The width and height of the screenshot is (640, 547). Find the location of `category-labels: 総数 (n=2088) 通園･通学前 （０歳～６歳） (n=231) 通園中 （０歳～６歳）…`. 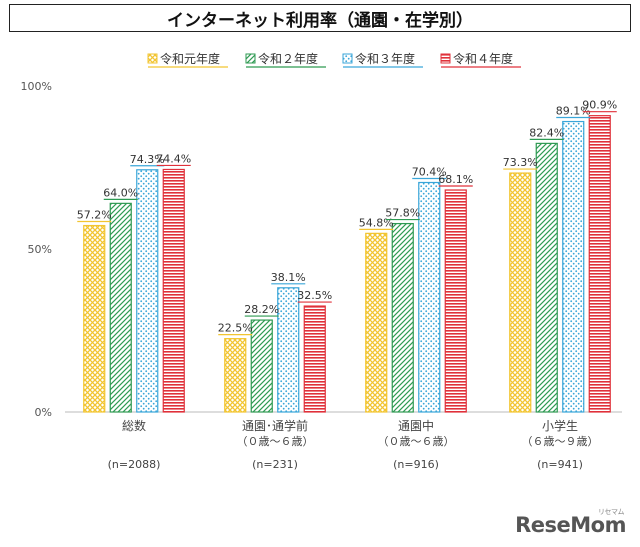

category-labels: 総数 (n=2088) 通園･通学前 （０歳～６歳） (n=231) 通園中 （０歳～６歳）… is located at coordinates (353, 444).